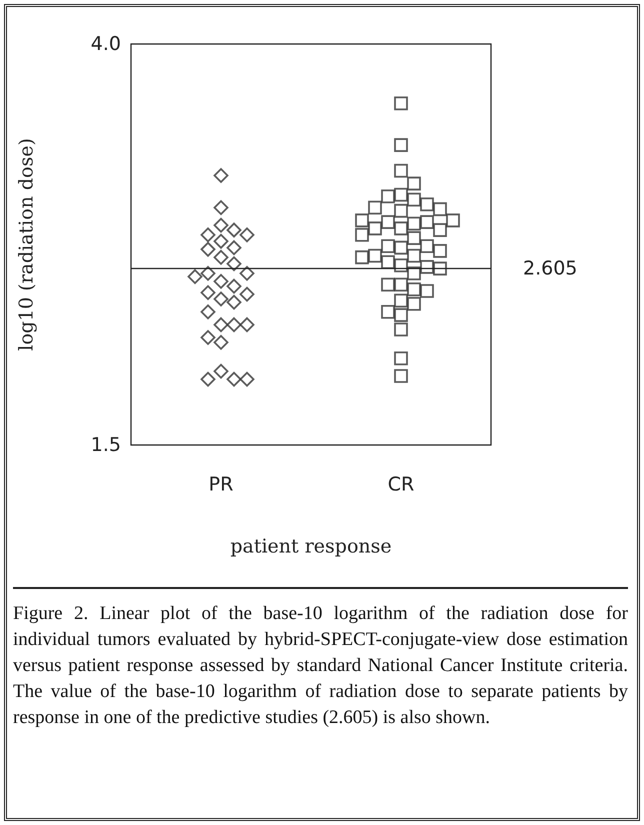 The width and height of the screenshot is (644, 825). What do you see at coordinates (27, 244) in the screenshot?
I see `y-axis-title: log10 (radiation dose)` at bounding box center [27, 244].